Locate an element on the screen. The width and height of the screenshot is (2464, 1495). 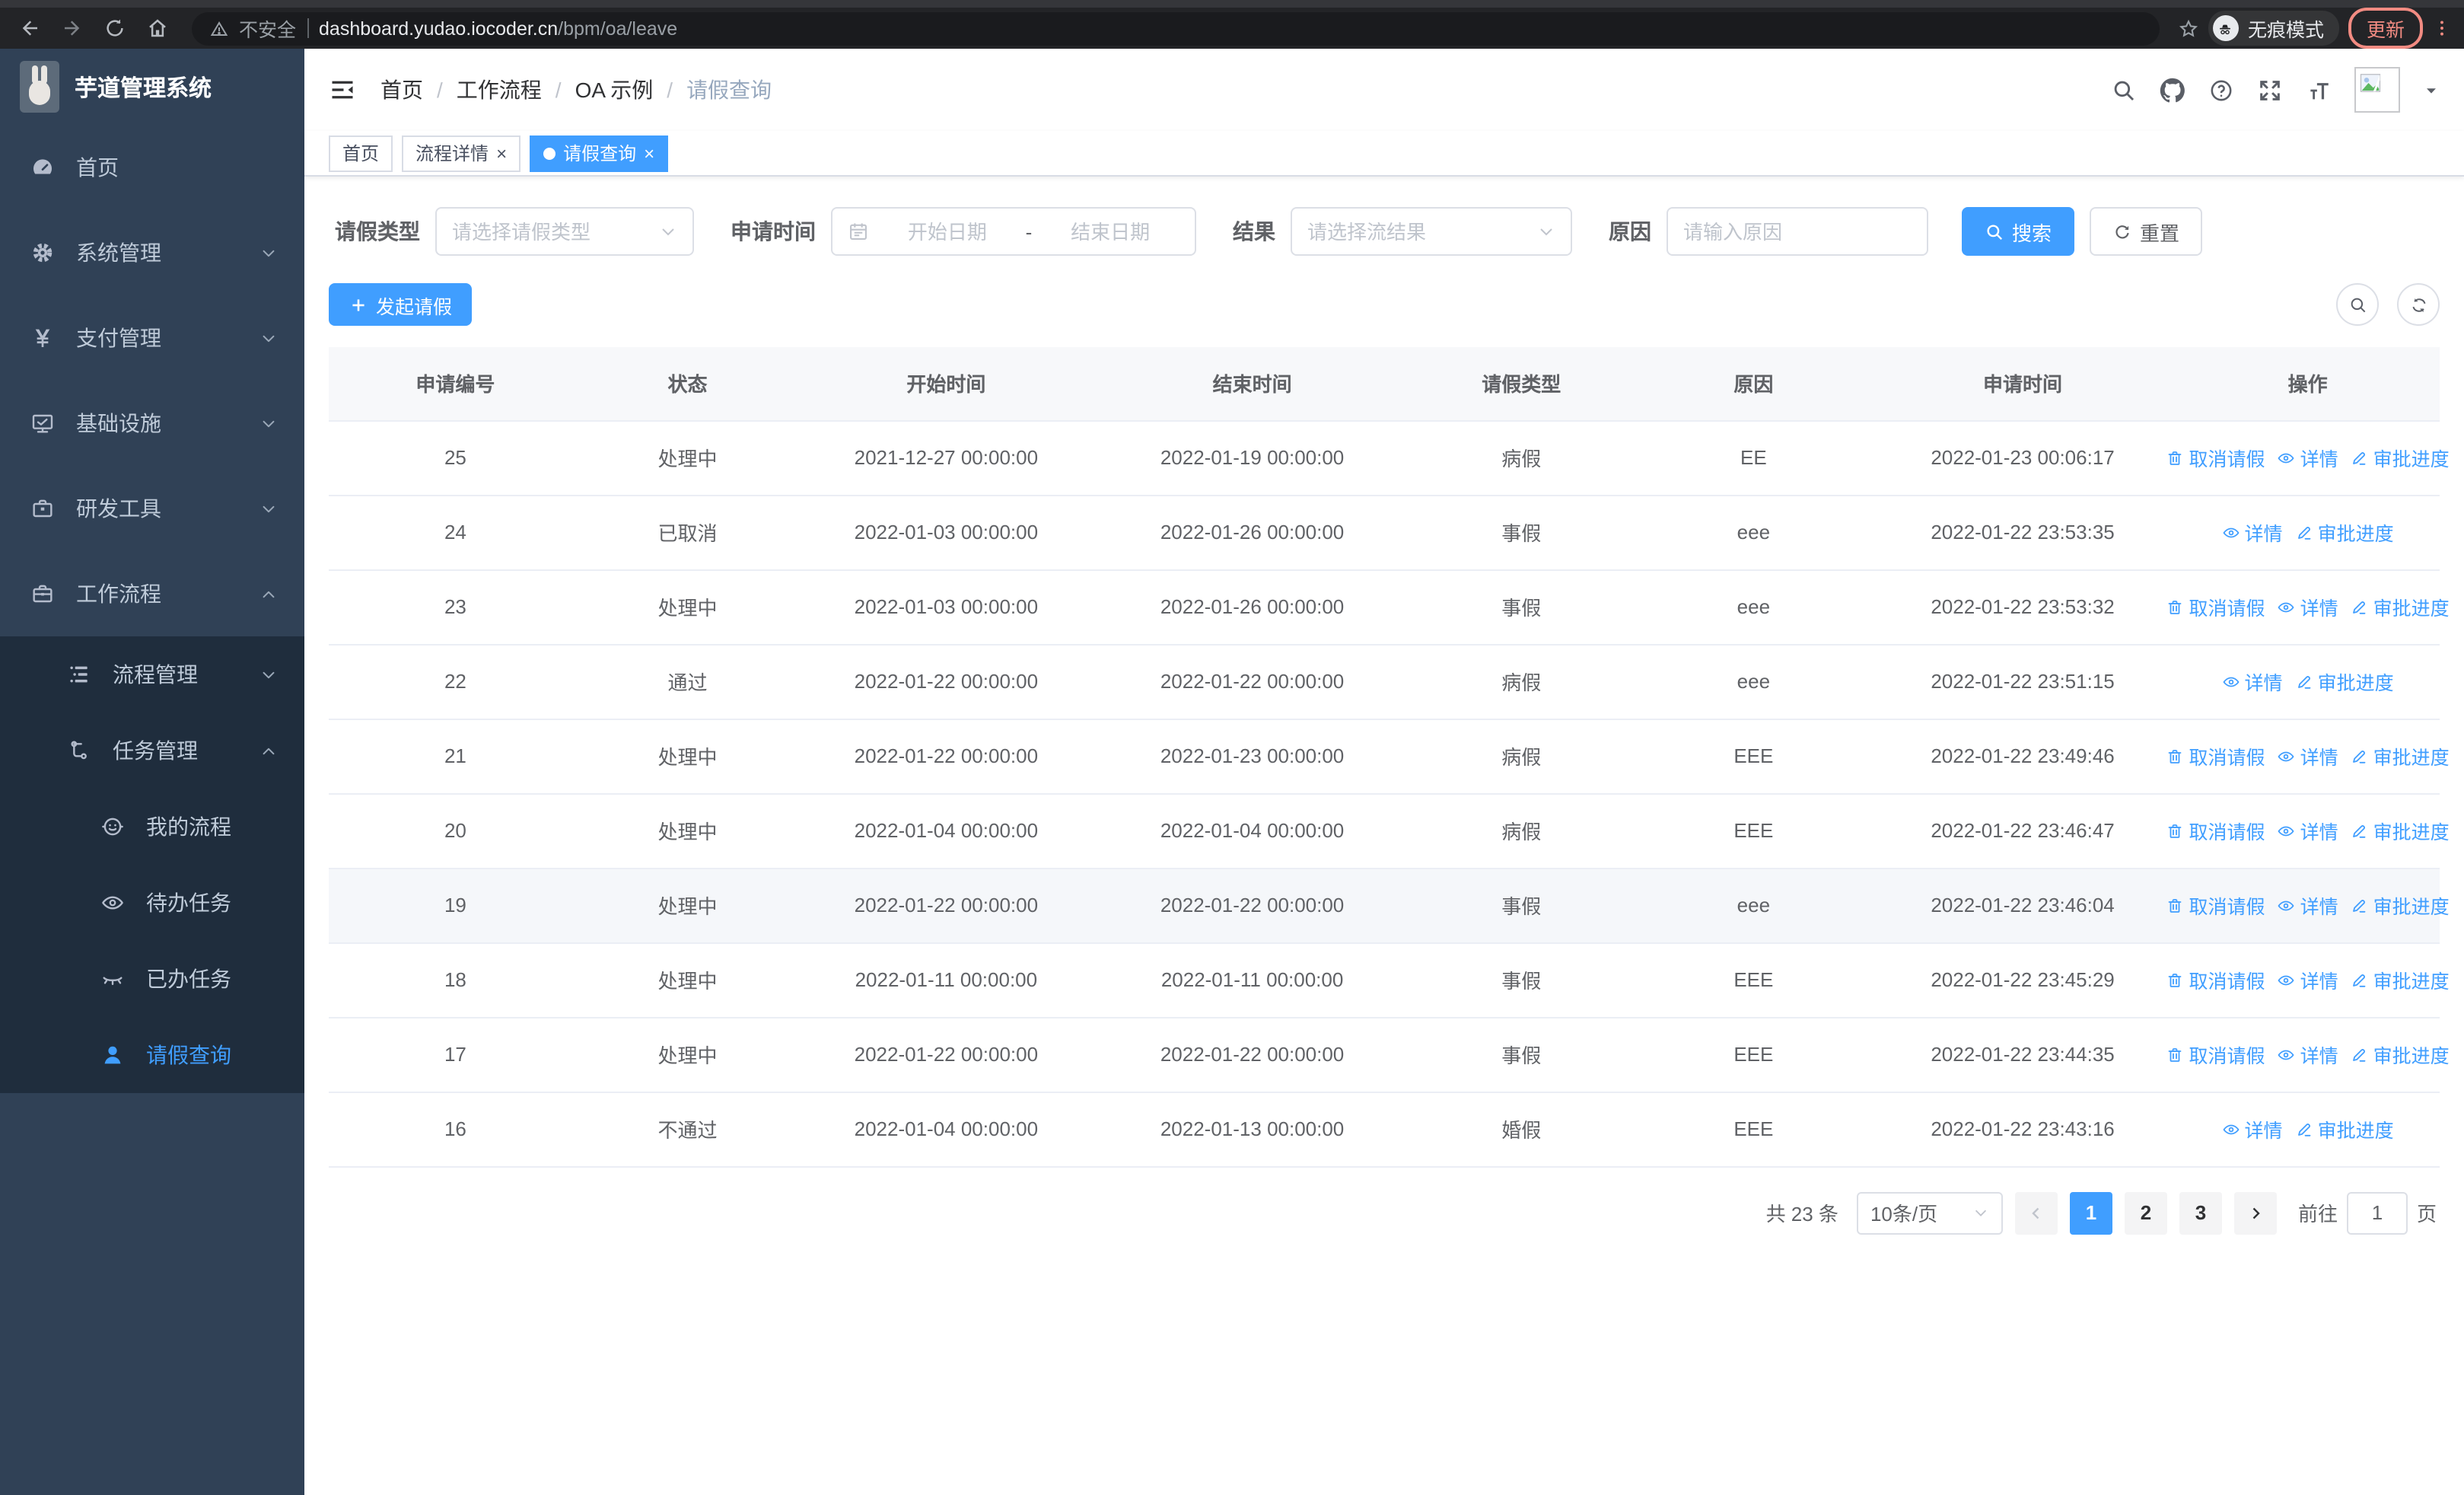
sidebar-item-done-task: 已办任务 is located at coordinates (152, 979).